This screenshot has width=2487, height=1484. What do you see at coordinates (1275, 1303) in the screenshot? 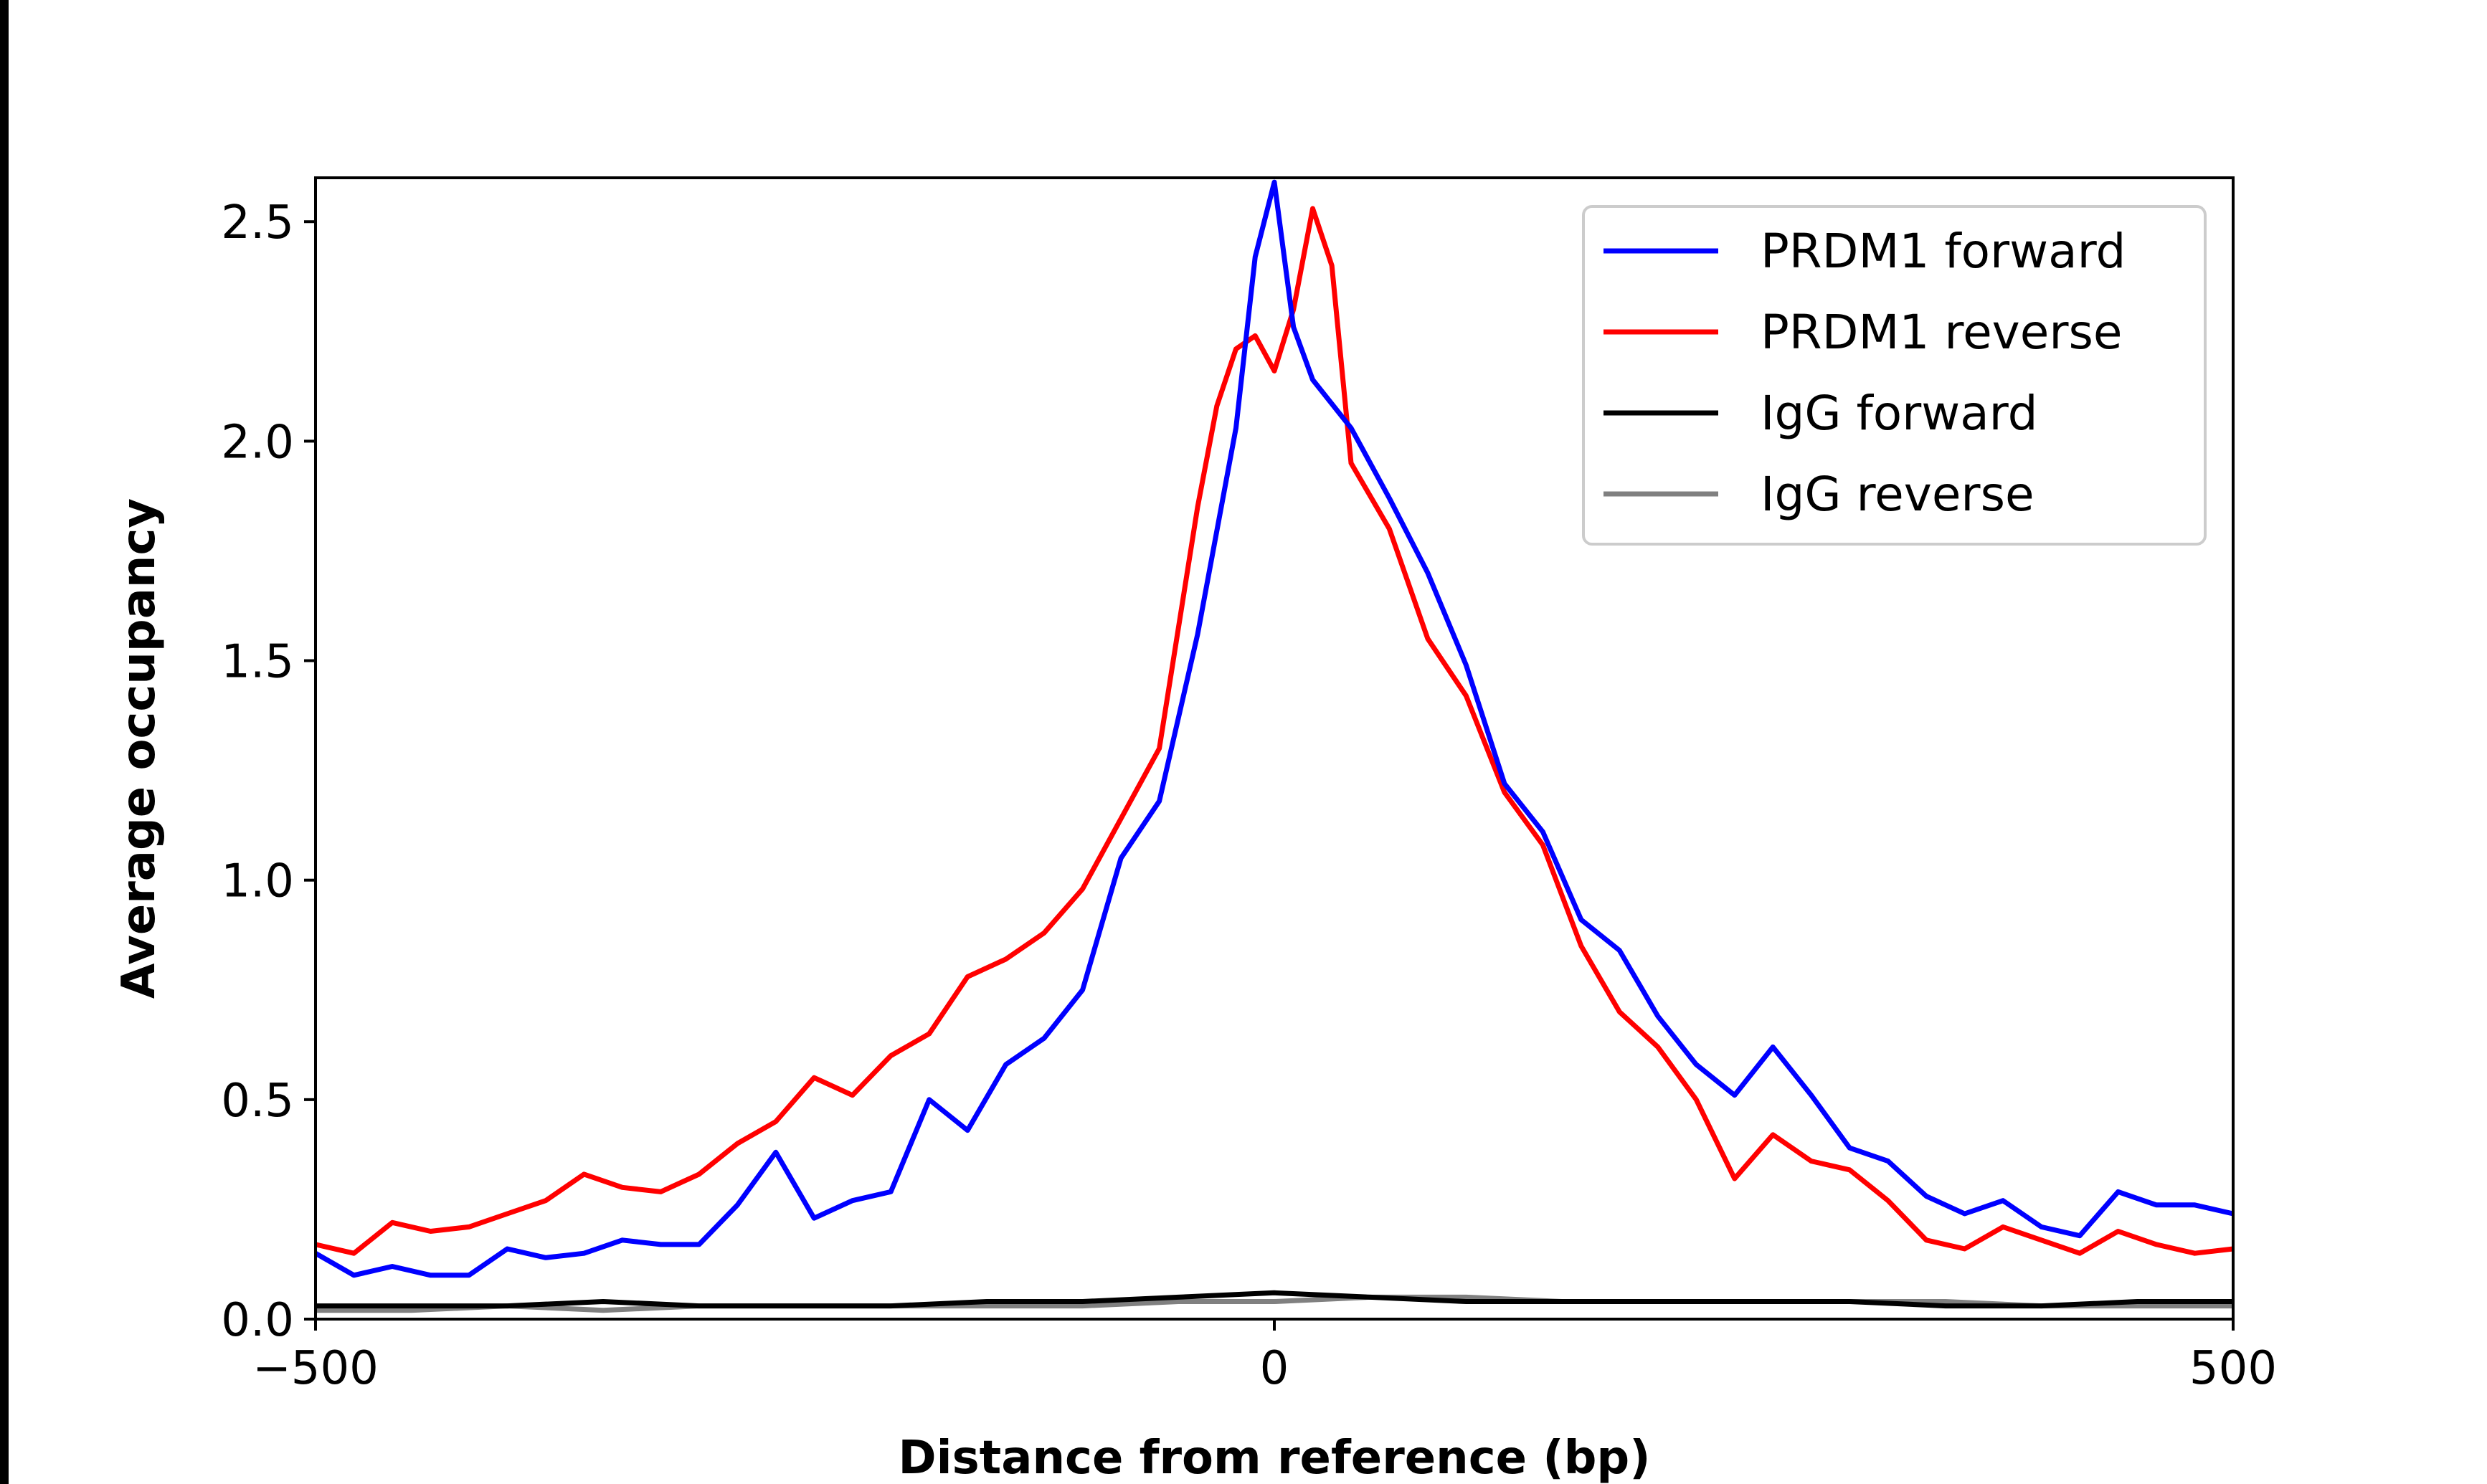
I see `series-line-igg-reverse` at bounding box center [1275, 1303].